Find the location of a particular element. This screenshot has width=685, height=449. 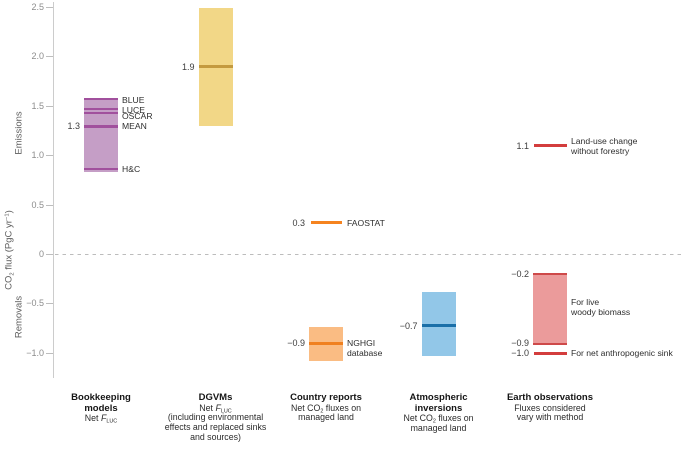

bookkeeping-models-annotation: LUCE is located at coordinates (133, 109).